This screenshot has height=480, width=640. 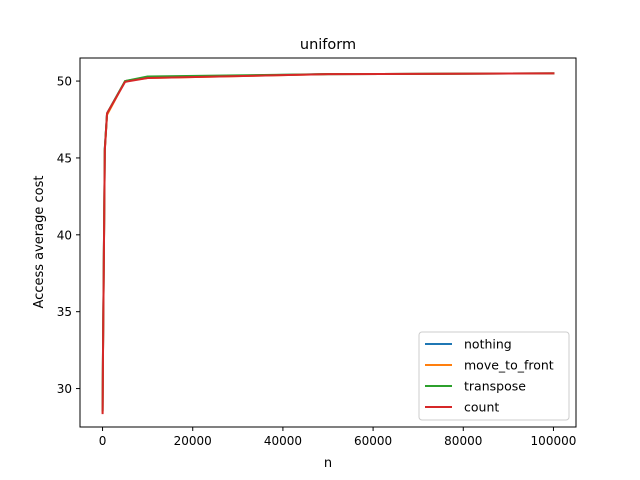 I want to click on y-axis-label: Access average cost, so click(x=39, y=242).